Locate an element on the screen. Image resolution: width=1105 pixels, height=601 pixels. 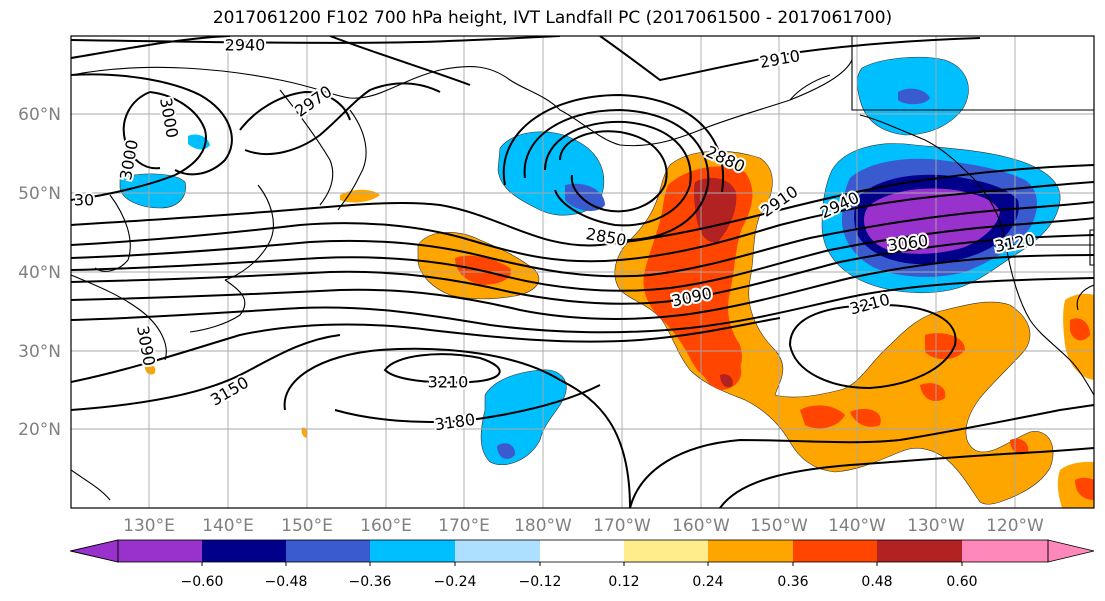
colorbar-extend-high is located at coordinates (1071, 551).